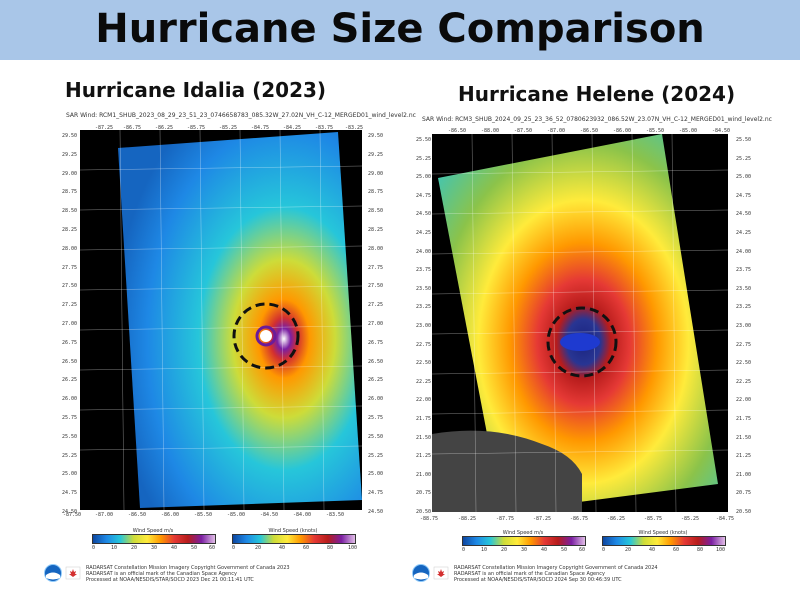 This screenshot has width=800, height=600. Describe the element at coordinates (744, 214) in the screenshot. I see `right-lat-tick: 24.50` at that location.